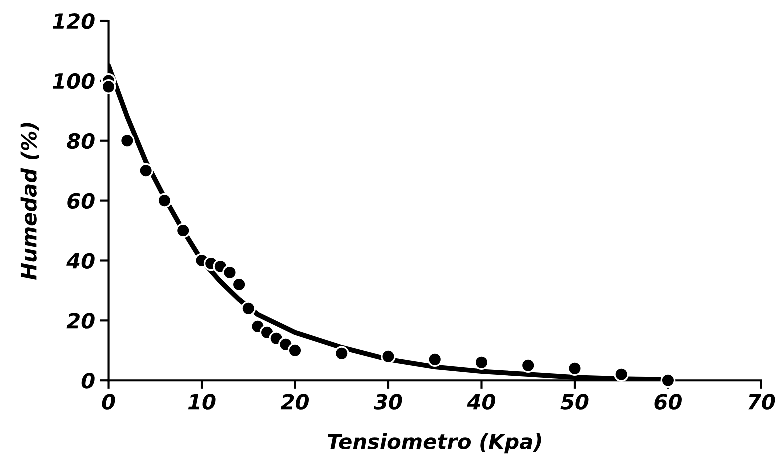 Image resolution: width=777 pixels, height=467 pixels. What do you see at coordinates (109, 402) in the screenshot?
I see `x-tick-label: 0` at bounding box center [109, 402].